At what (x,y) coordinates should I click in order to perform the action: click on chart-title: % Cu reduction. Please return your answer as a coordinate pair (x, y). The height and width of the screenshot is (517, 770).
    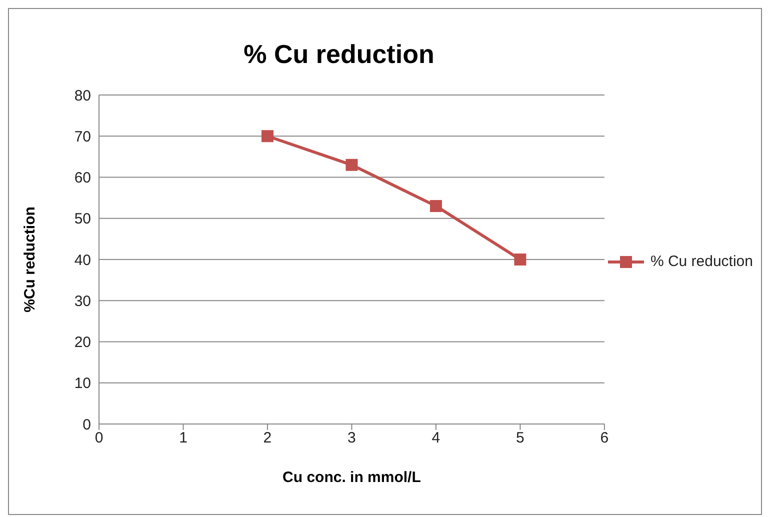
    Looking at the image, I should click on (339, 54).